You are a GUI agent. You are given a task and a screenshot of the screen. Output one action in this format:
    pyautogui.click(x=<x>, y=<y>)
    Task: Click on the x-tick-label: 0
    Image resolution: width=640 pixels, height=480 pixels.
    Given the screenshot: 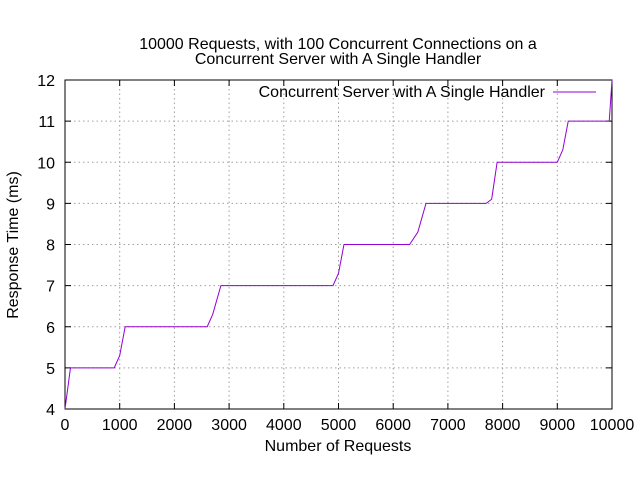 What is the action you would take?
    pyautogui.click(x=65, y=425)
    